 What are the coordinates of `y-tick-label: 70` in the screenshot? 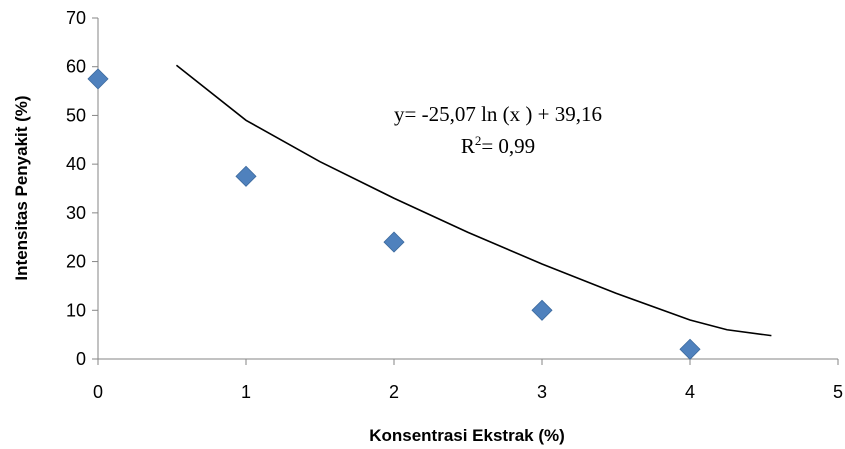 It's located at (76, 18).